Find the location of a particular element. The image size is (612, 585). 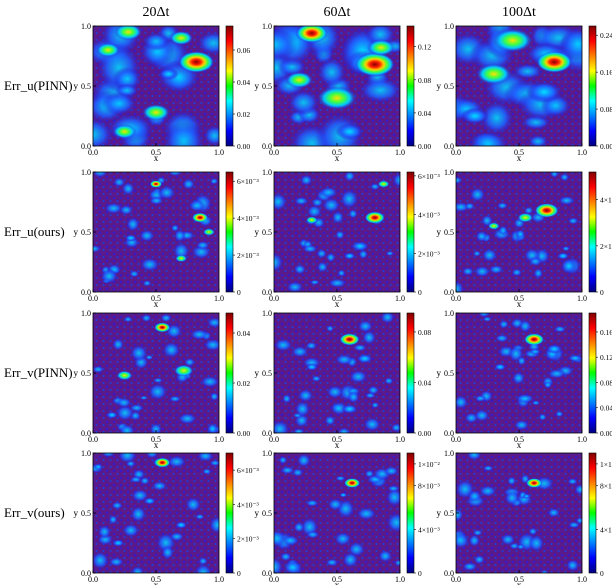

heatmap-background is located at coordinates (519, 513).